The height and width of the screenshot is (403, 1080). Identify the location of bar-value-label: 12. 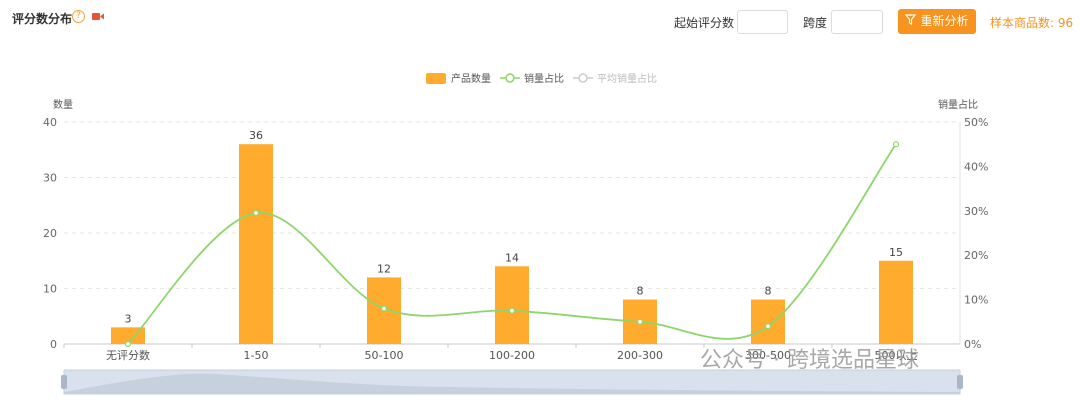
(384, 268).